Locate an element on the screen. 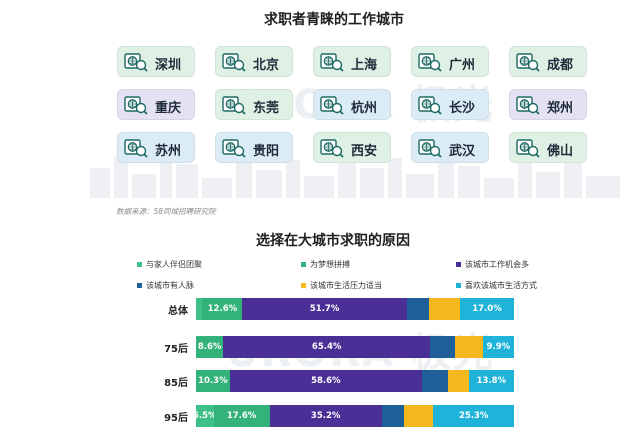  cities-title: 求职者青睐的工作城市 is located at coordinates (334, 20).